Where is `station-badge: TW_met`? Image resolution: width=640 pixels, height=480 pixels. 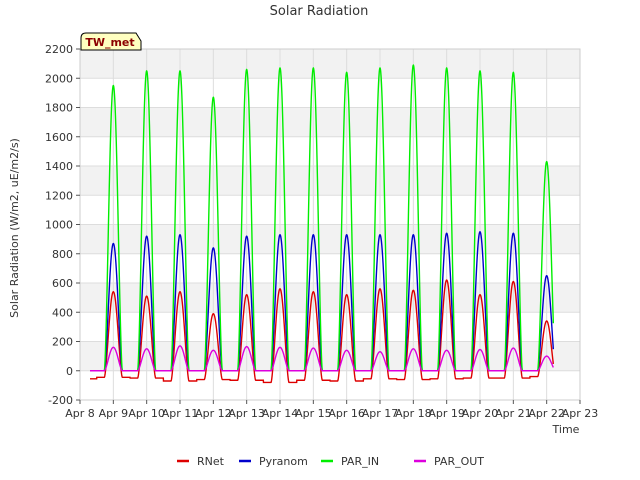 station-badge: TW_met is located at coordinates (111, 41).